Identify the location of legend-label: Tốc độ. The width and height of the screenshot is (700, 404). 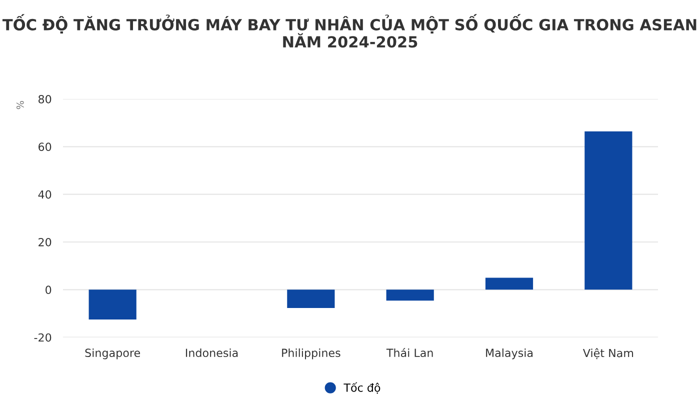
(362, 388).